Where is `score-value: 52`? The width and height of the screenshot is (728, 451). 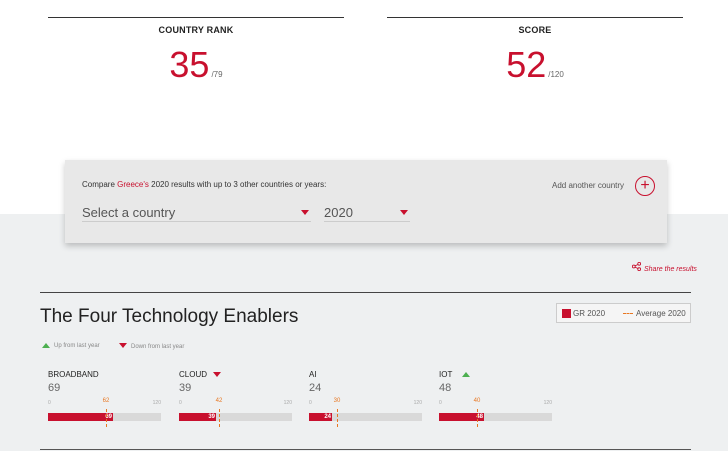
score-value: 52 is located at coordinates (526, 64).